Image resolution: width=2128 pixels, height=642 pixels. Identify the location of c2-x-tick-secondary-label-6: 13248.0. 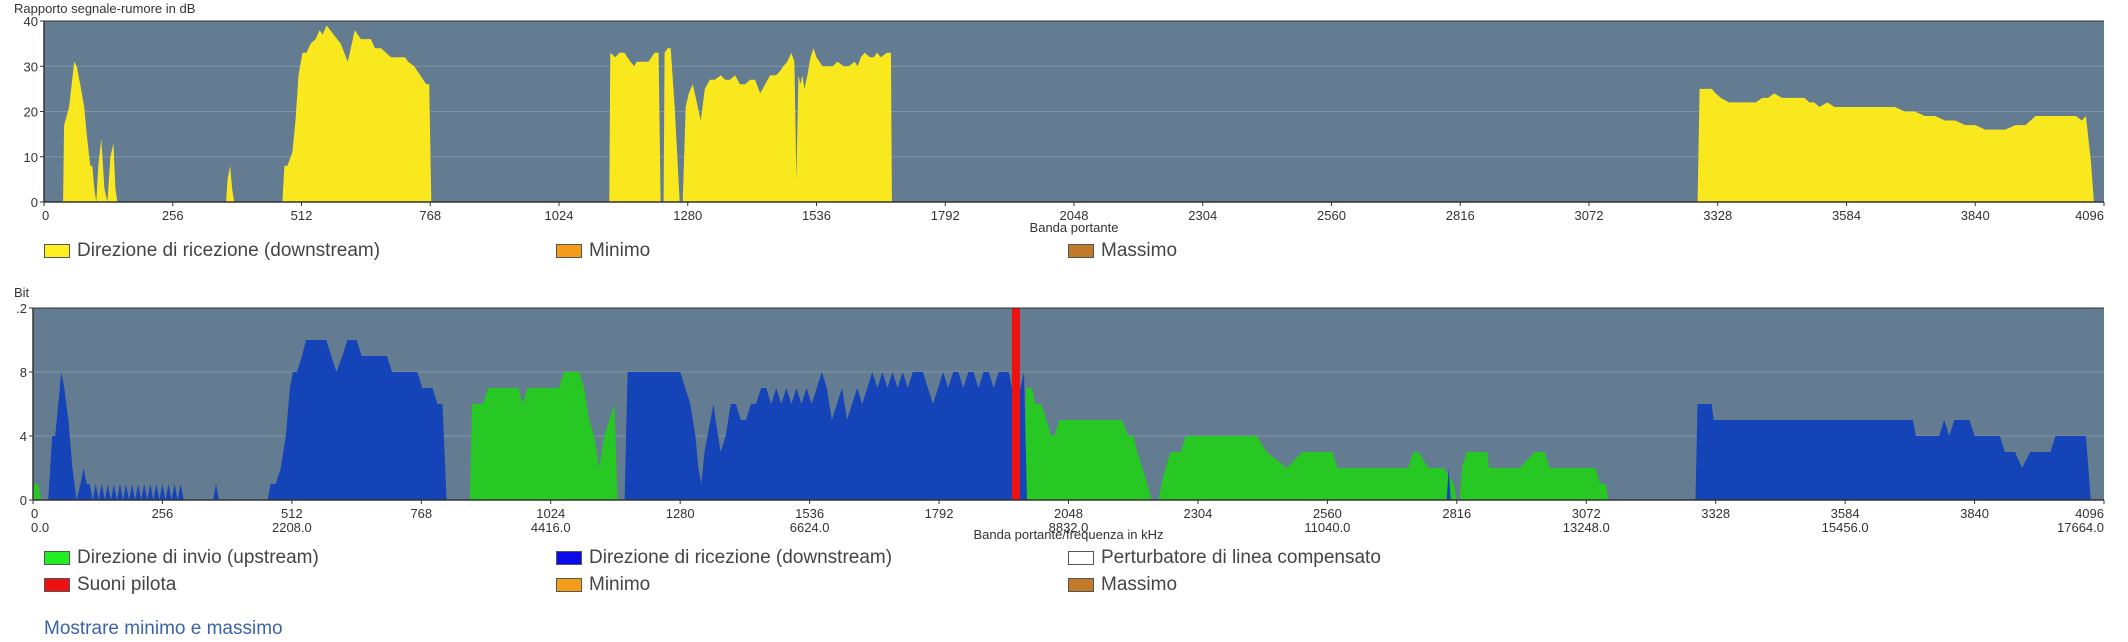
(1586, 527).